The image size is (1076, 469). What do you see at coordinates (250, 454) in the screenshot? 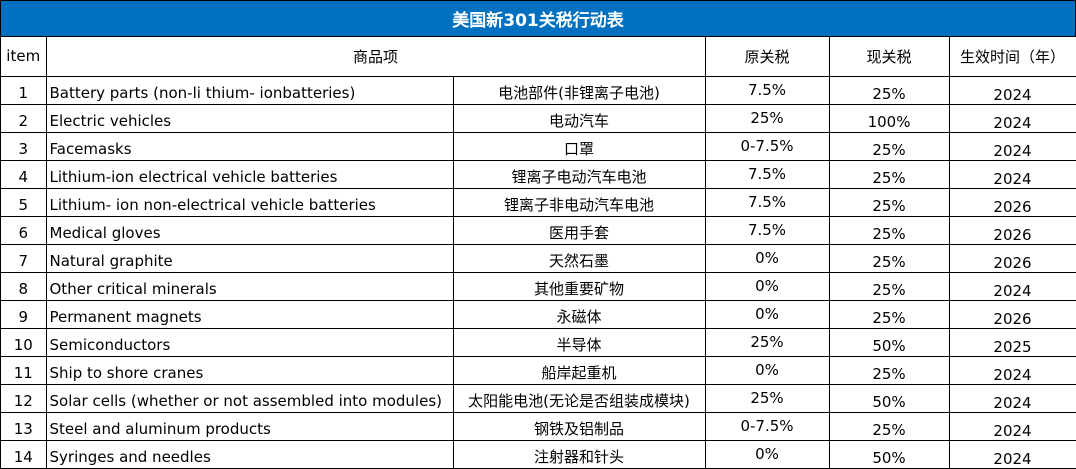
I see `row-product-english: Syringes and needles` at bounding box center [250, 454].